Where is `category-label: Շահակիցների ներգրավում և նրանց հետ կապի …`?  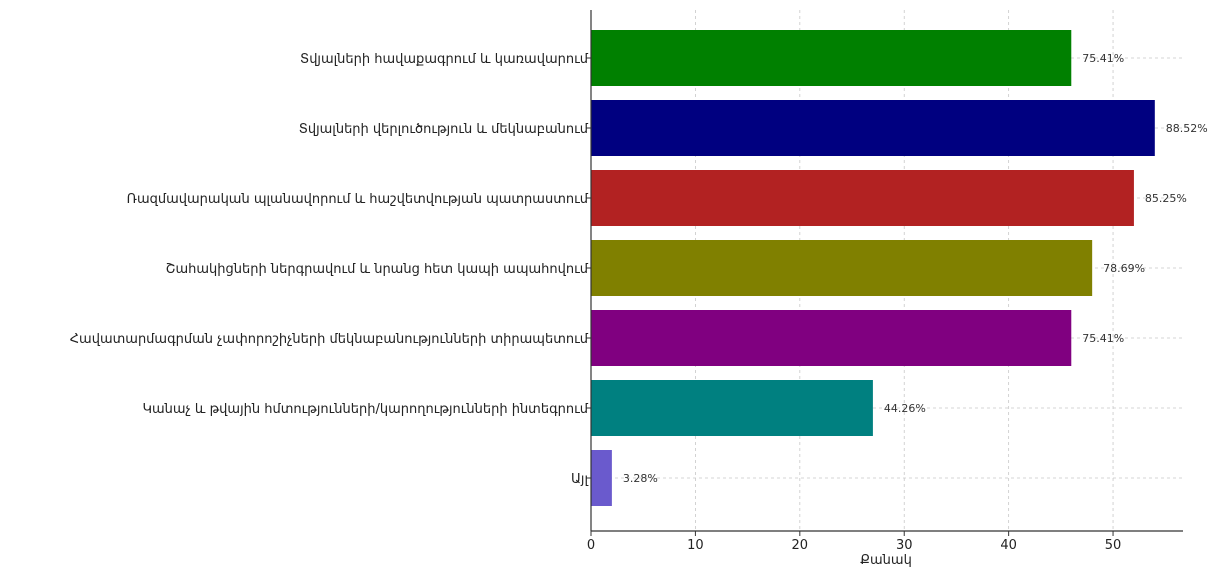
category-label: Շահակիցների ներգրավում և նրանց հետ կապի … is located at coordinates (377, 269).